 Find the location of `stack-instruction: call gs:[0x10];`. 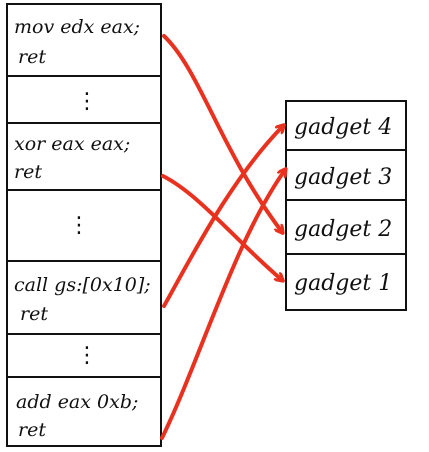

stack-instruction: call gs:[0x10]; is located at coordinates (82, 285).